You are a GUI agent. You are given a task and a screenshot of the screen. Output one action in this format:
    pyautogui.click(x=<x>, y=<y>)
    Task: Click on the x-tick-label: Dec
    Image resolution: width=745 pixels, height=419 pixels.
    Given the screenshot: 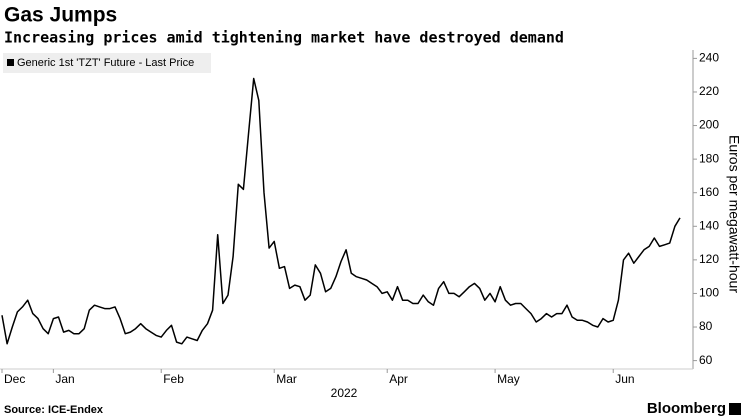 What is the action you would take?
    pyautogui.click(x=14, y=379)
    